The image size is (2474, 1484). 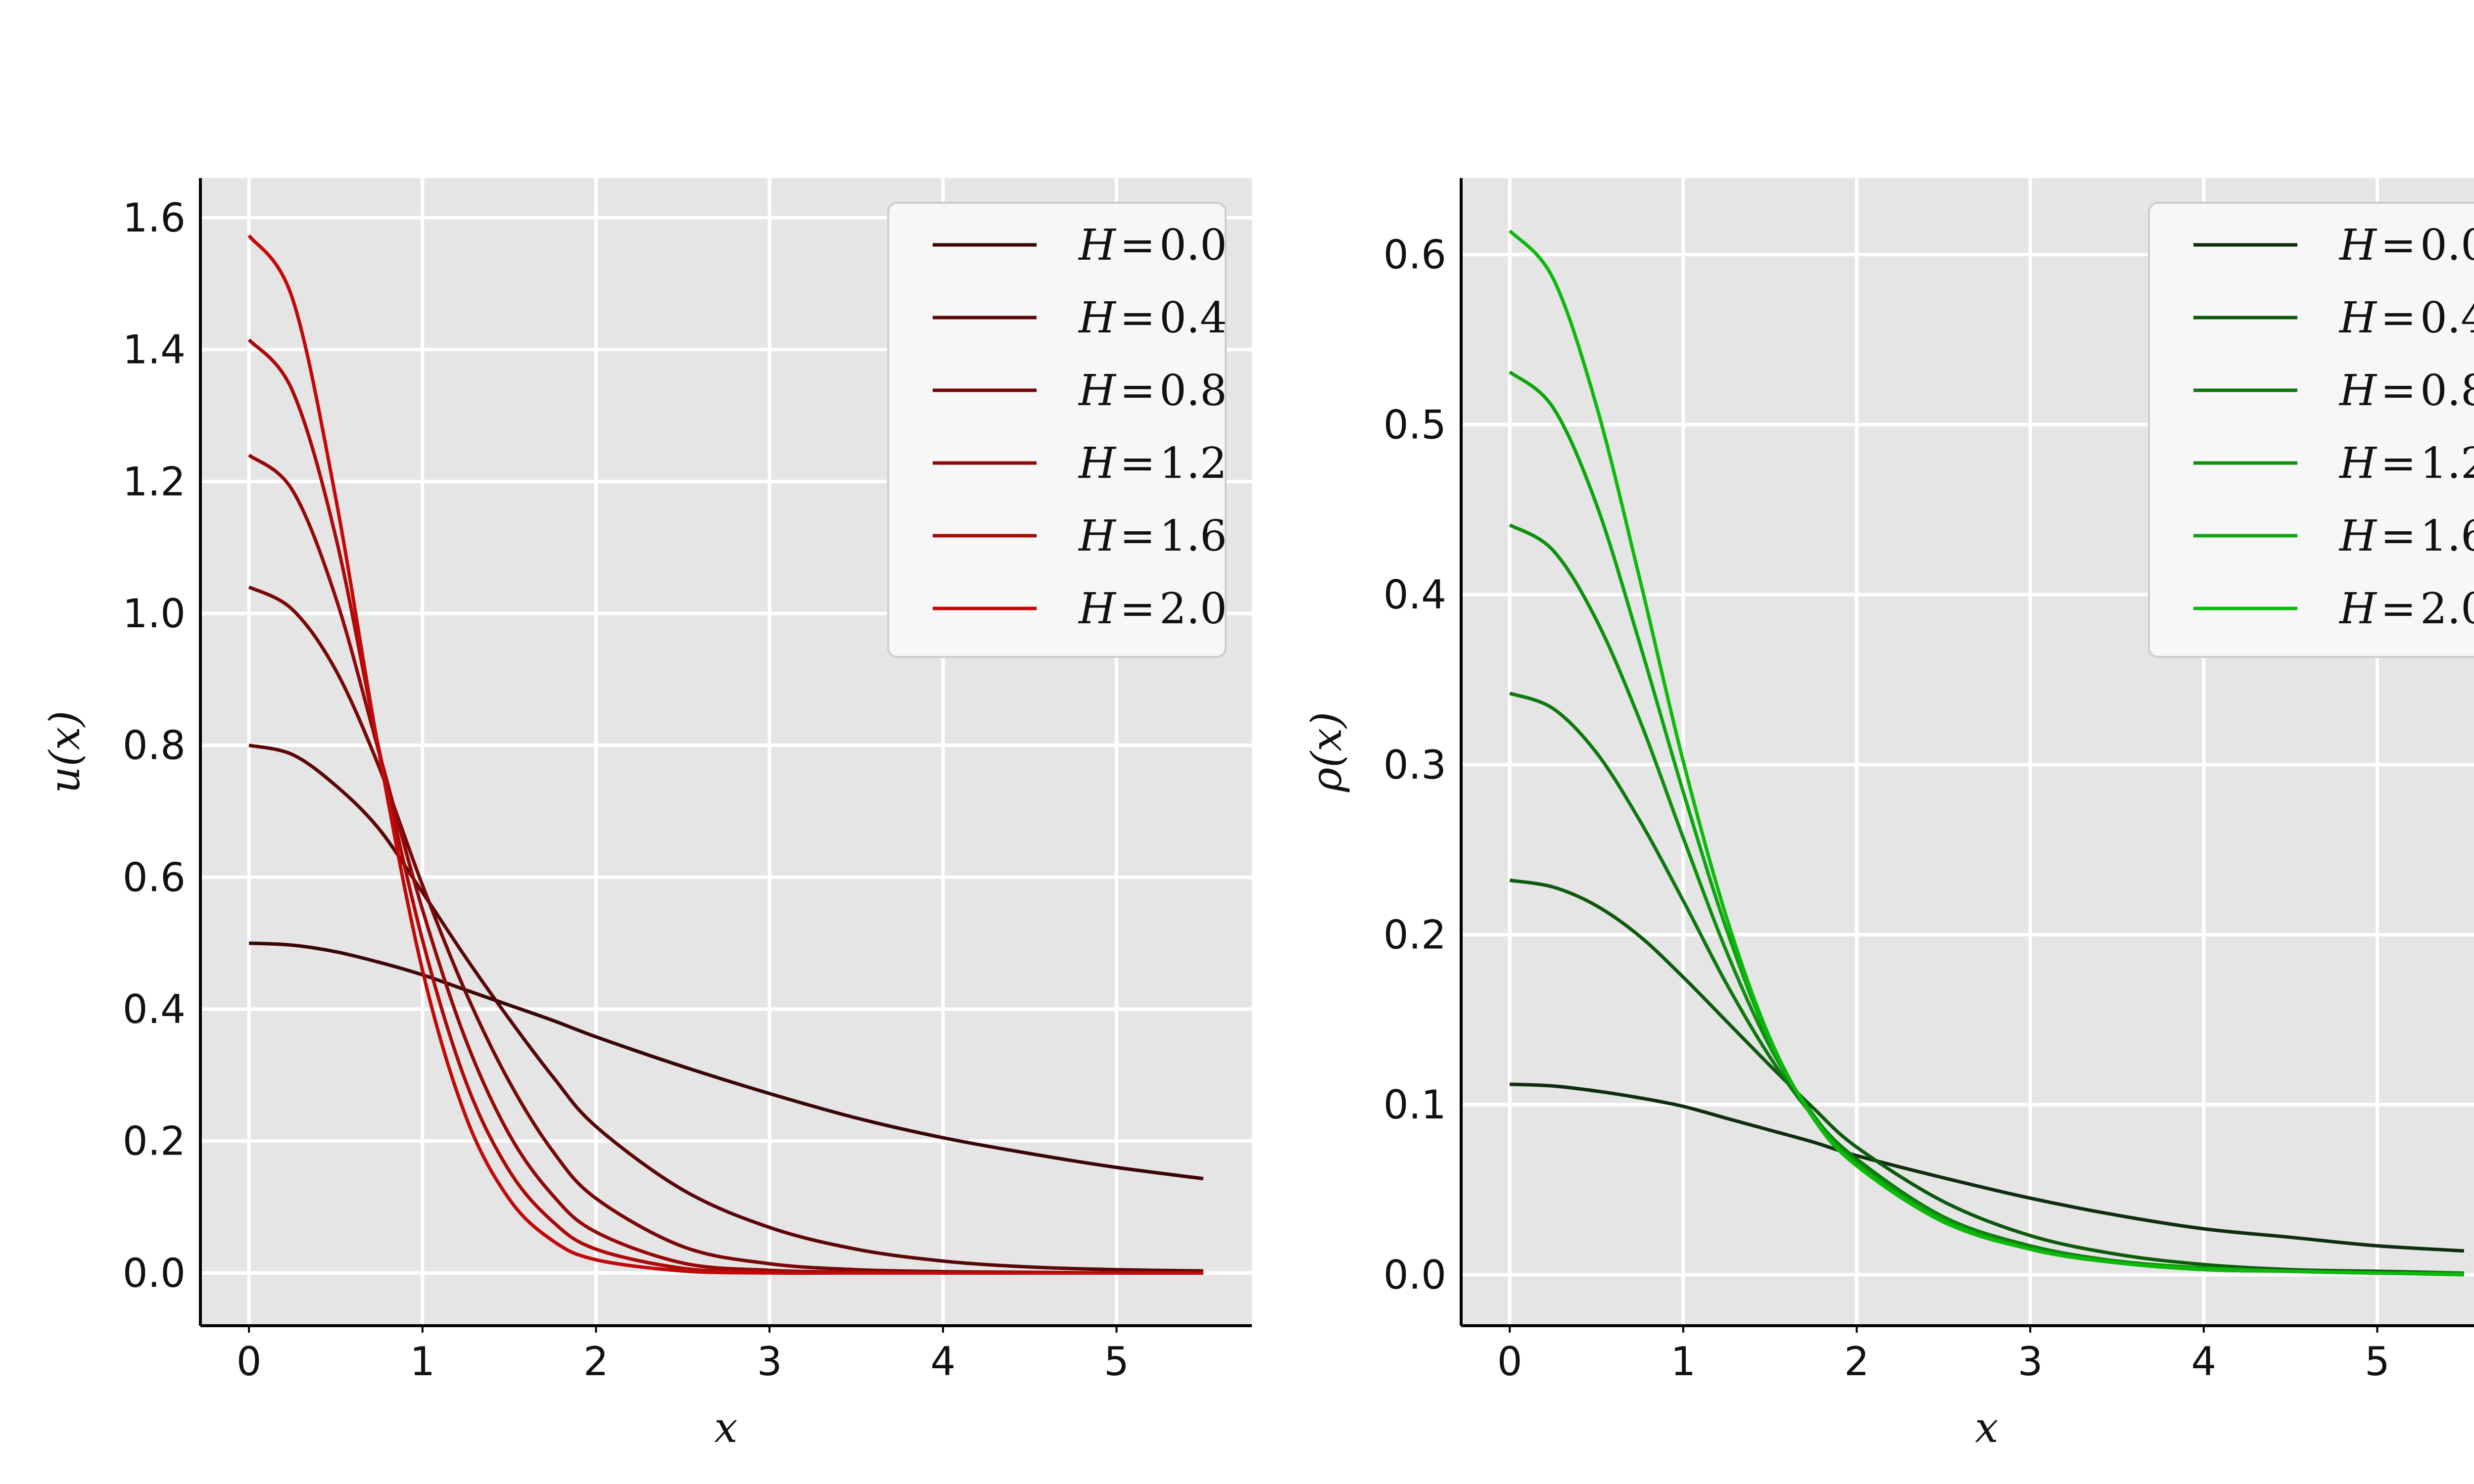 I want to click on right-x-tick-label: 4, so click(x=2204, y=1362).